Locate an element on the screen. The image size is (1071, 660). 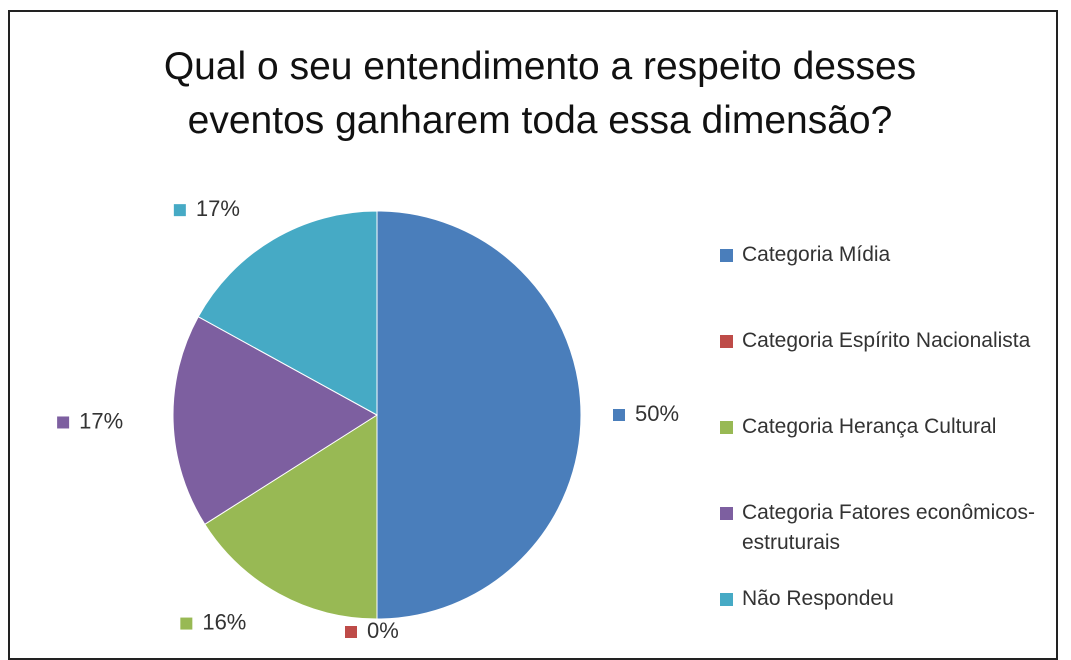
data-label: 16% is located at coordinates (224, 621).